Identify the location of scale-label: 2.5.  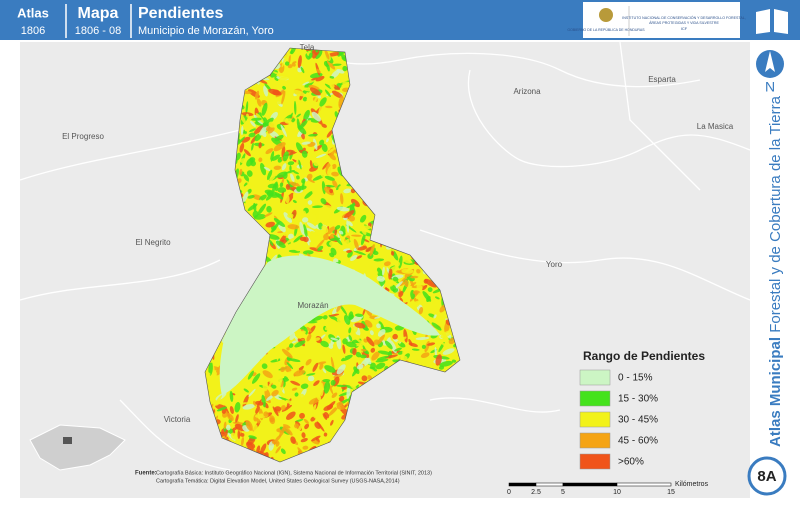
(536, 492).